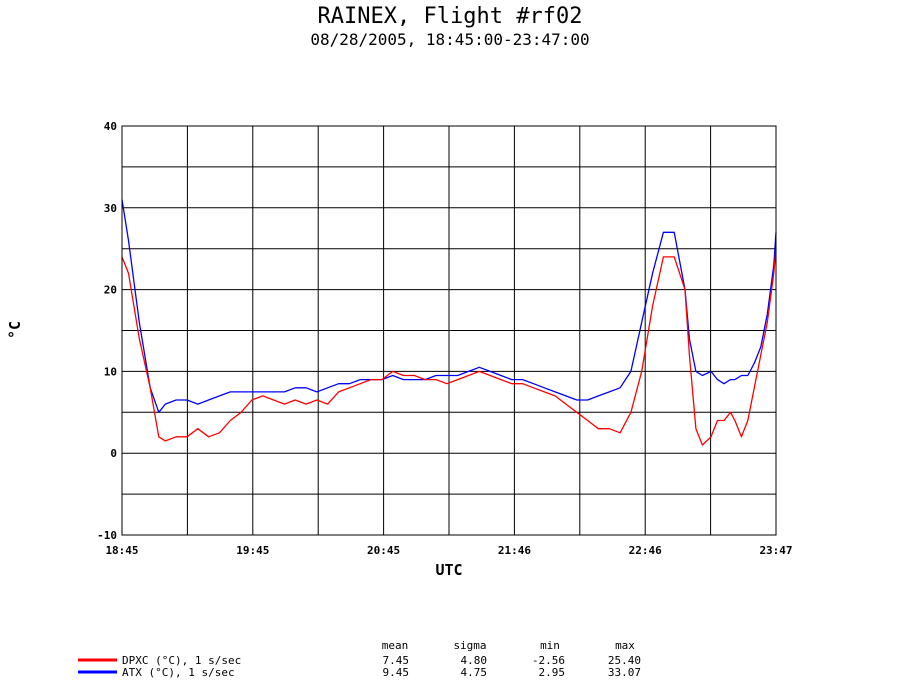  Describe the element at coordinates (474, 660) in the screenshot. I see `stats-value: 4.80` at that location.